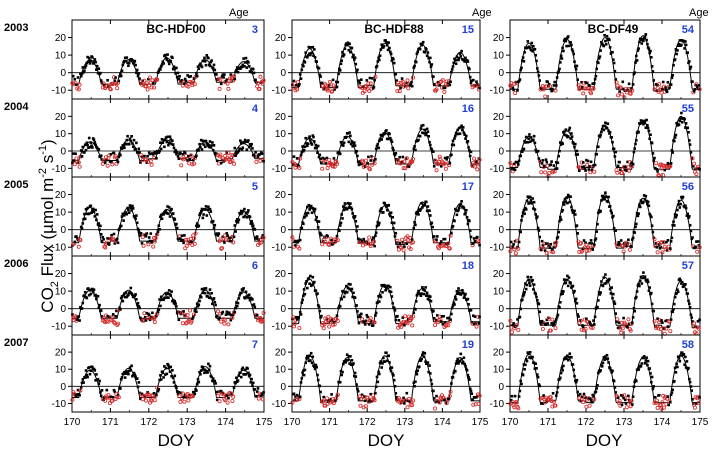 This screenshot has height=456, width=720. What do you see at coordinates (499, 117) in the screenshot?
I see `y-tick-label: 20` at bounding box center [499, 117].